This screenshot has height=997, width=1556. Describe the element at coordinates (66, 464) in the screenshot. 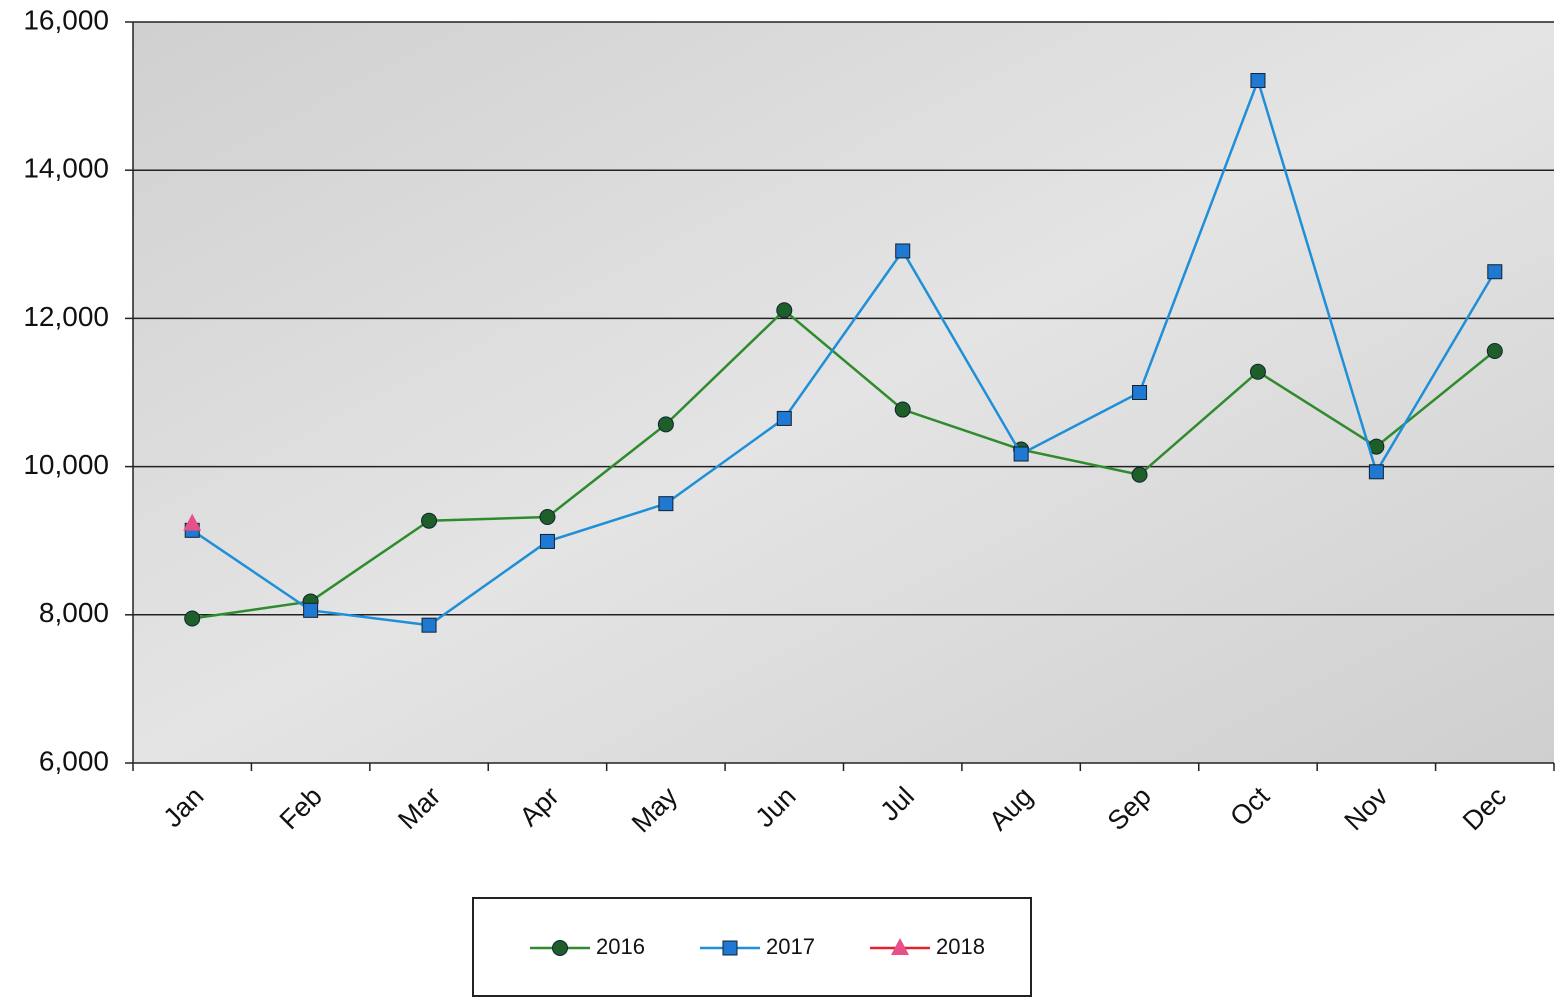

I see `y-tick-label: 10,000` at that location.